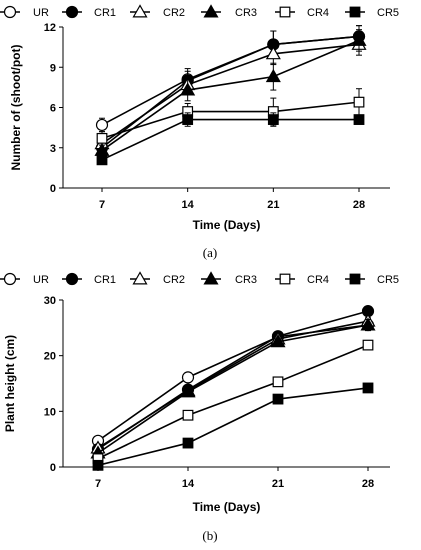 The height and width of the screenshot is (550, 421). Describe the element at coordinates (53, 68) in the screenshot. I see `y-tick-label: 9` at that location.